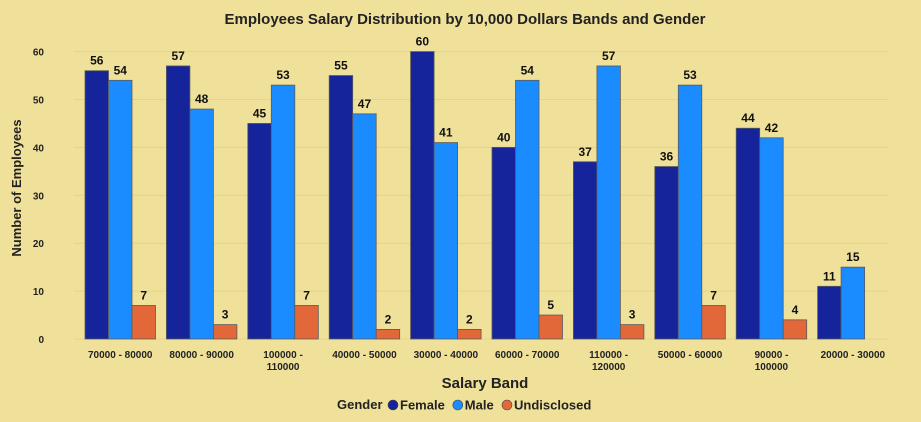  What do you see at coordinates (608, 361) in the screenshot?
I see `x-tick-label: 110000 -120000` at bounding box center [608, 361].